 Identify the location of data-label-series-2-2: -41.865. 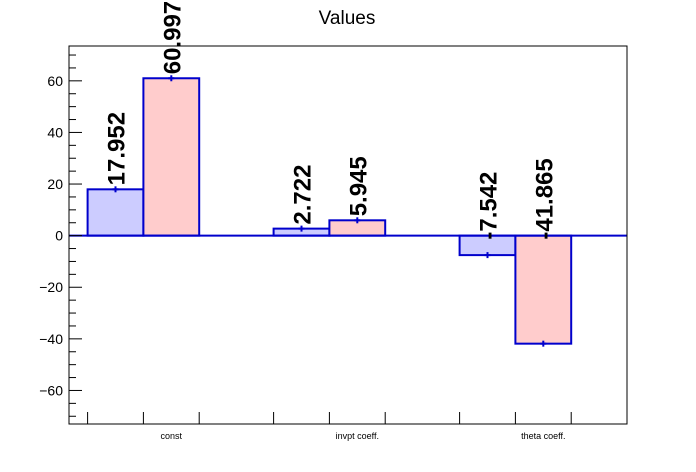
(544, 198).